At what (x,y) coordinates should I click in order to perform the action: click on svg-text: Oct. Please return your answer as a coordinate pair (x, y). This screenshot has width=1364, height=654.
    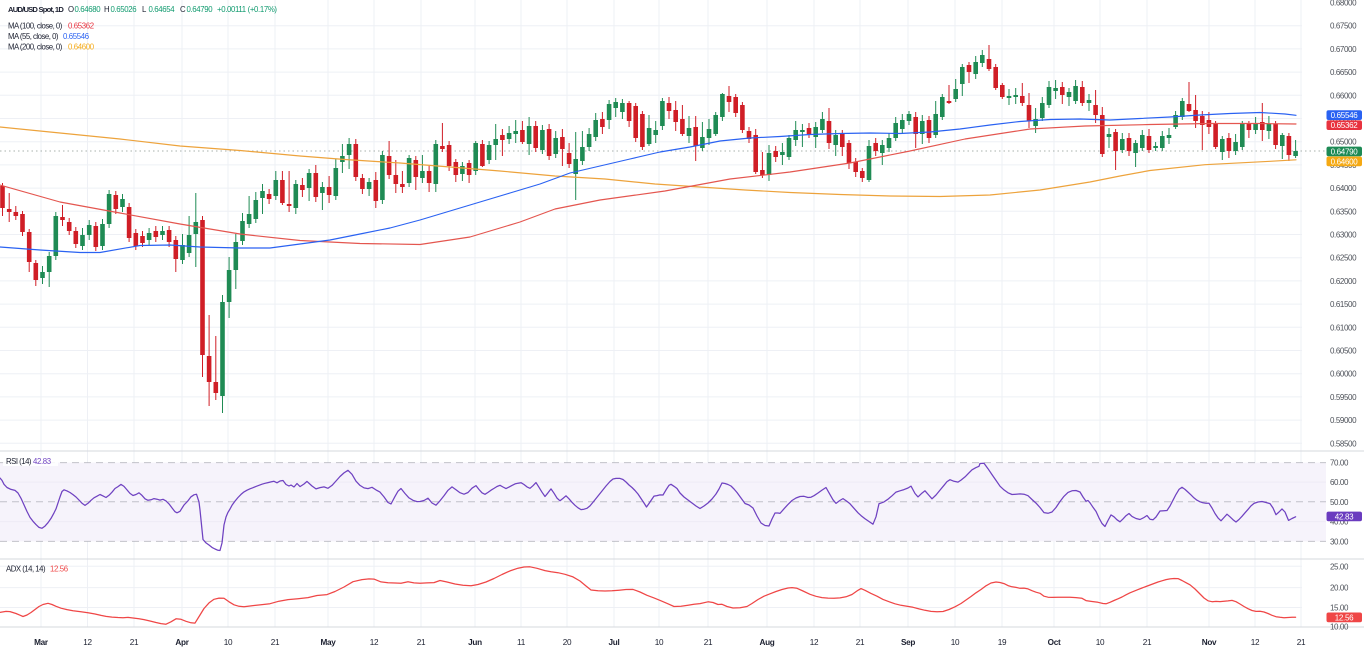
    Looking at the image, I should click on (1054, 642).